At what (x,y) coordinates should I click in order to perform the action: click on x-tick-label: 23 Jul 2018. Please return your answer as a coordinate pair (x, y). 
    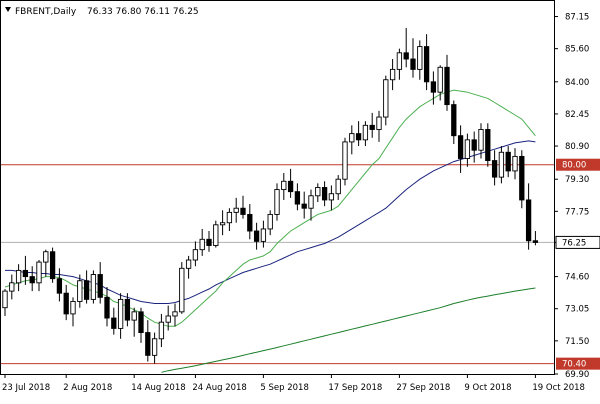
    Looking at the image, I should click on (26, 388).